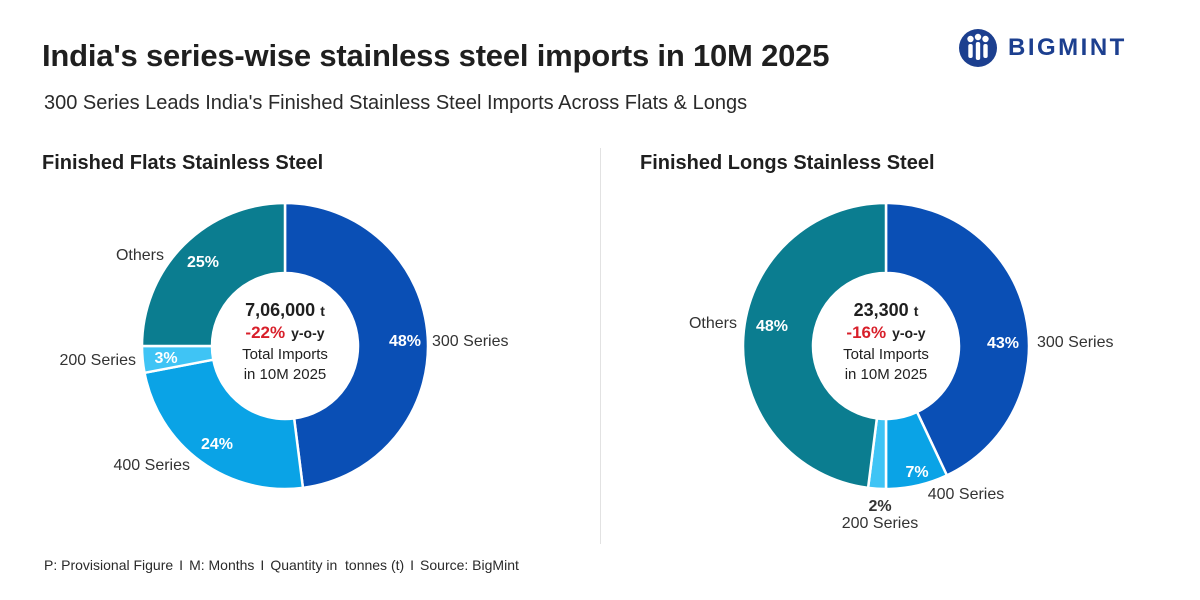 Image resolution: width=1200 pixels, height=600 pixels. I want to click on chart-divider, so click(600, 346).